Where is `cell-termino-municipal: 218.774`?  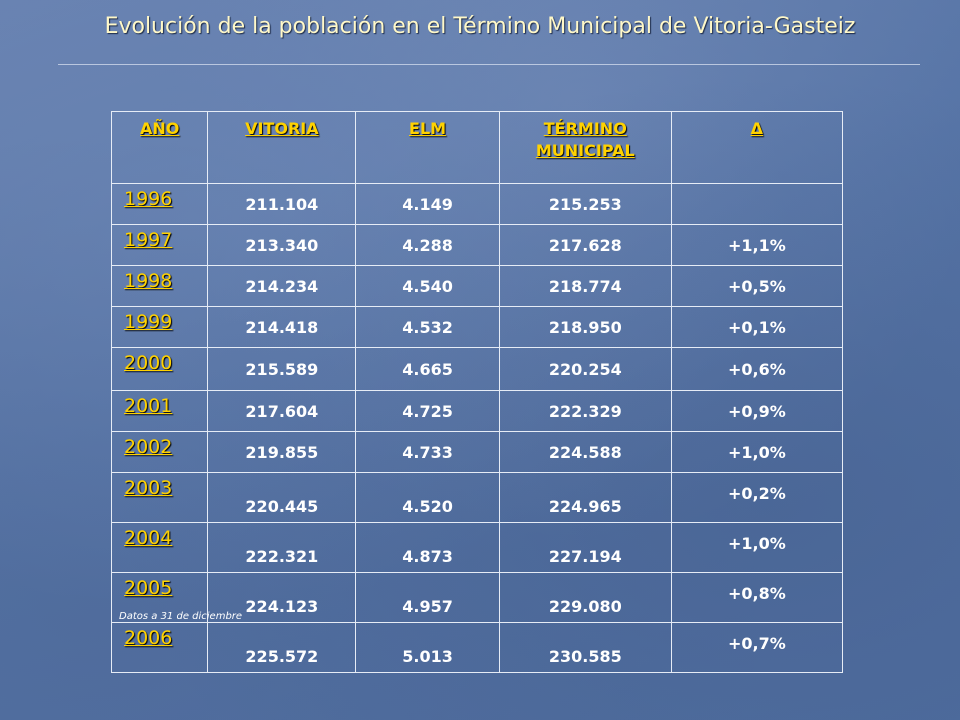 cell-termino-municipal: 218.774 is located at coordinates (585, 286).